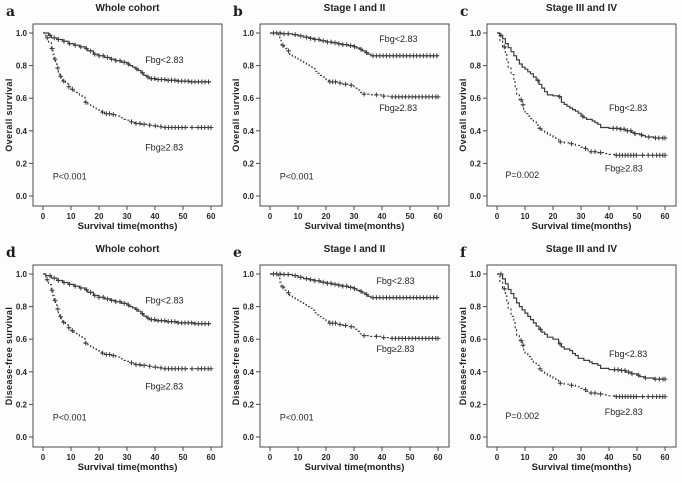 The height and width of the screenshot is (483, 682). Describe the element at coordinates (463, 253) in the screenshot. I see `panel-letter: f` at that location.